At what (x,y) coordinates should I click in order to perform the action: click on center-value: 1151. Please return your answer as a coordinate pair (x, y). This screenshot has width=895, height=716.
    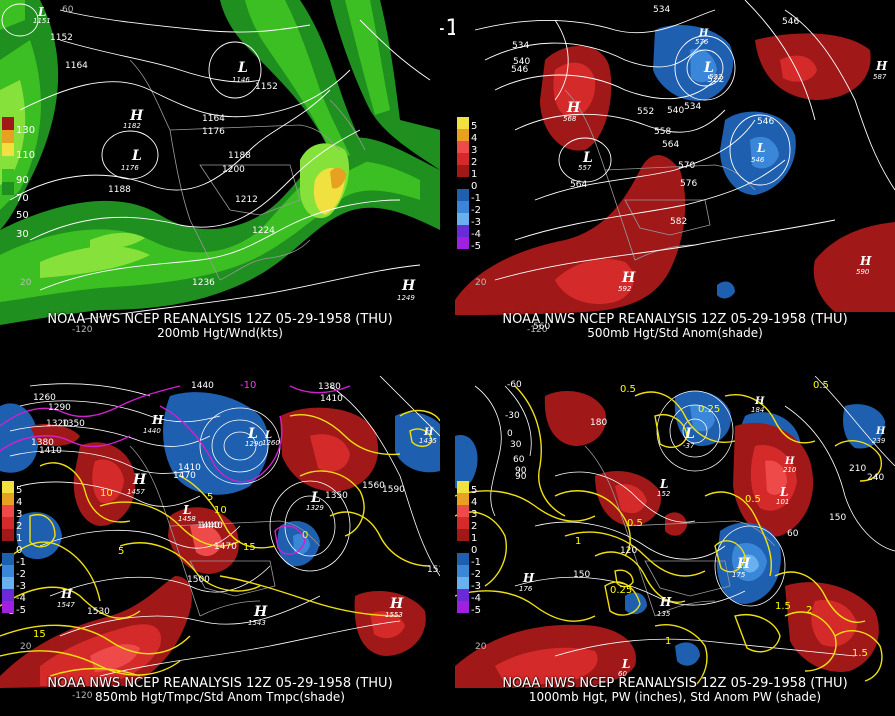
    Looking at the image, I should click on (42, 21).